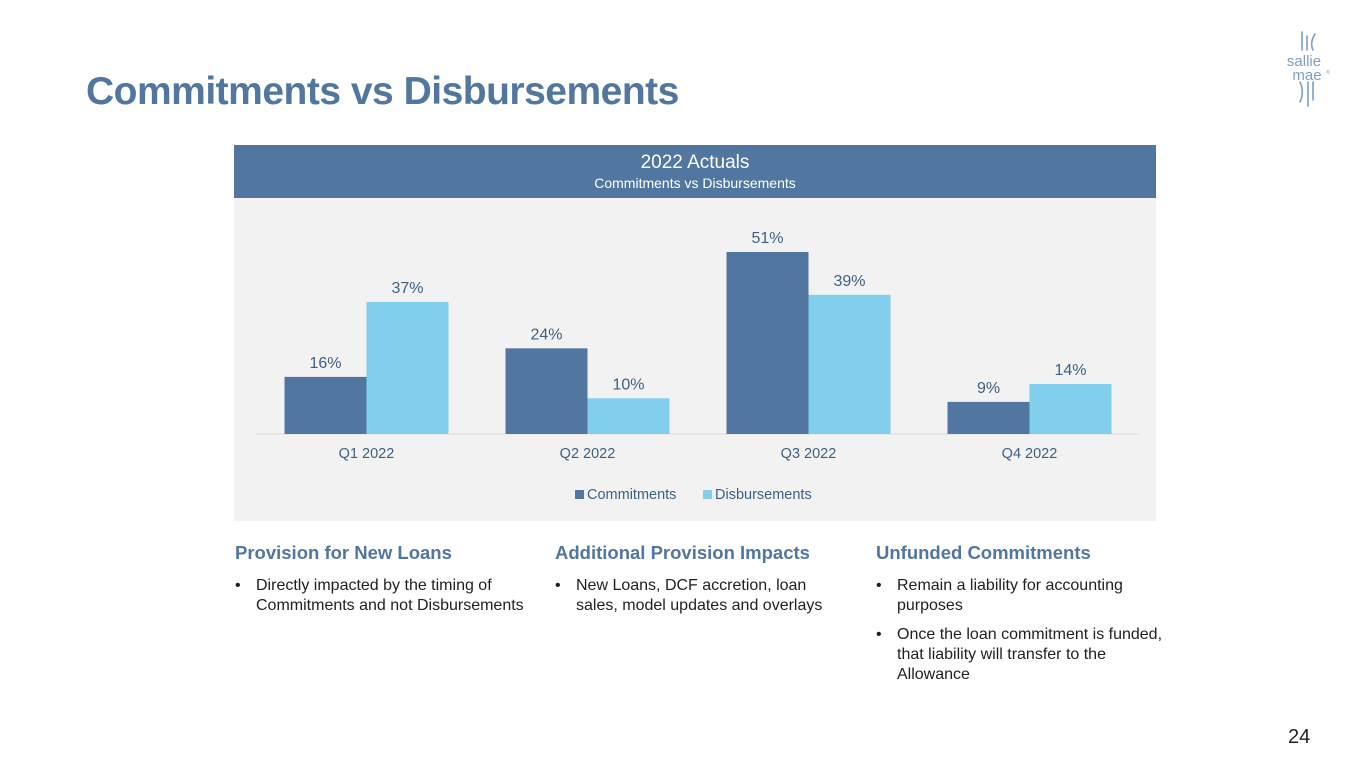 The image size is (1365, 768). What do you see at coordinates (325, 363) in the screenshot?
I see `data-label: 16%` at bounding box center [325, 363].